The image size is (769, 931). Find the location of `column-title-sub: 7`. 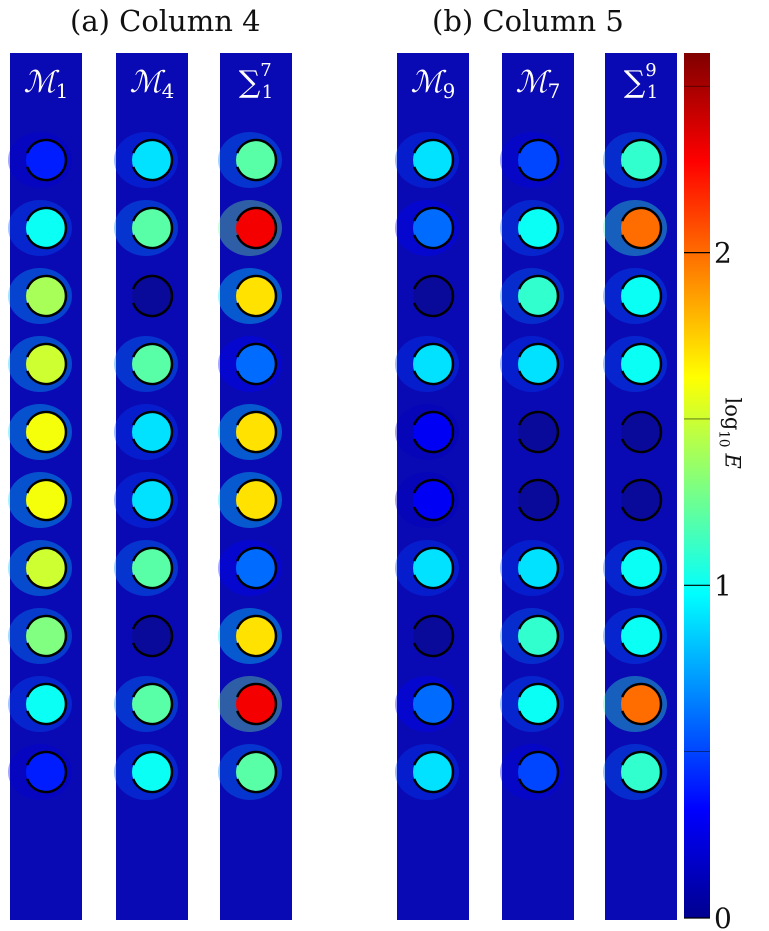

column-title-sub: 7 is located at coordinates (554, 91).